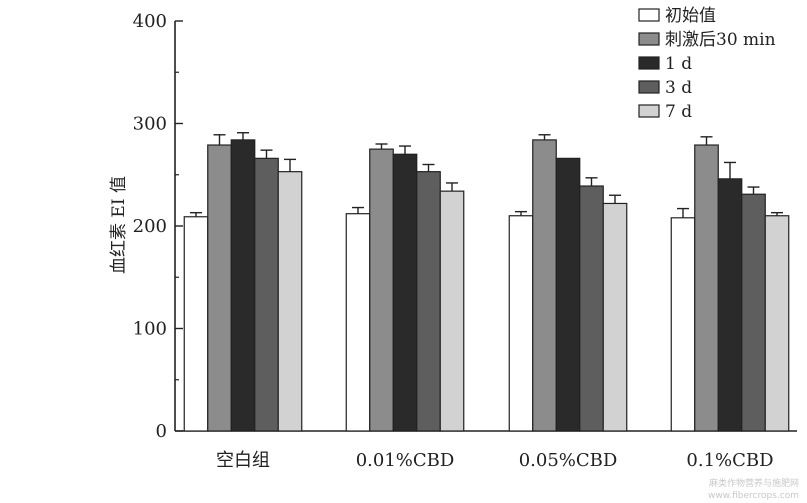 The image size is (807, 503). I want to click on y-tick-label: 0, so click(161, 431).